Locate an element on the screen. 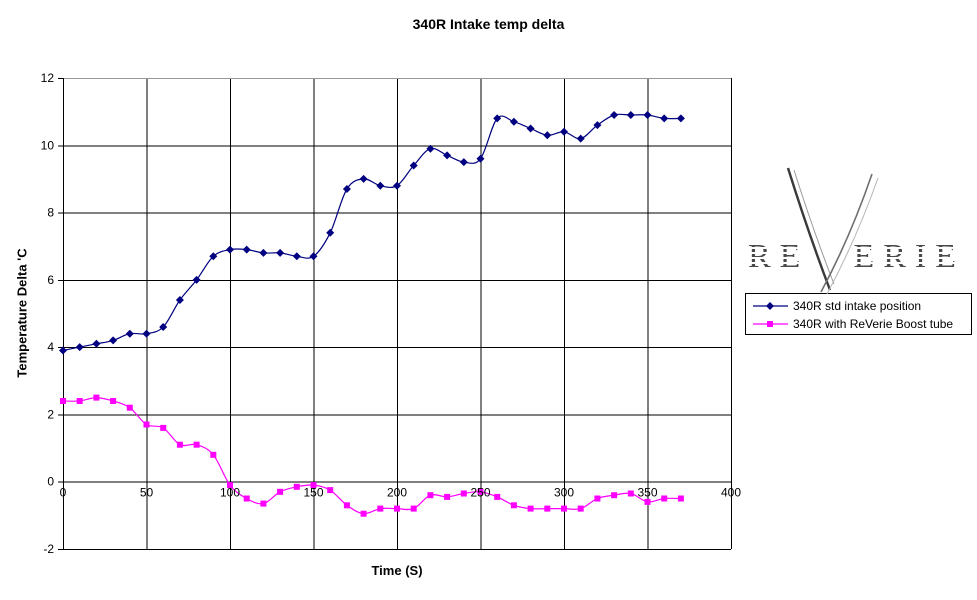 The height and width of the screenshot is (600, 977). logo-right-blade is located at coordinates (846, 233).